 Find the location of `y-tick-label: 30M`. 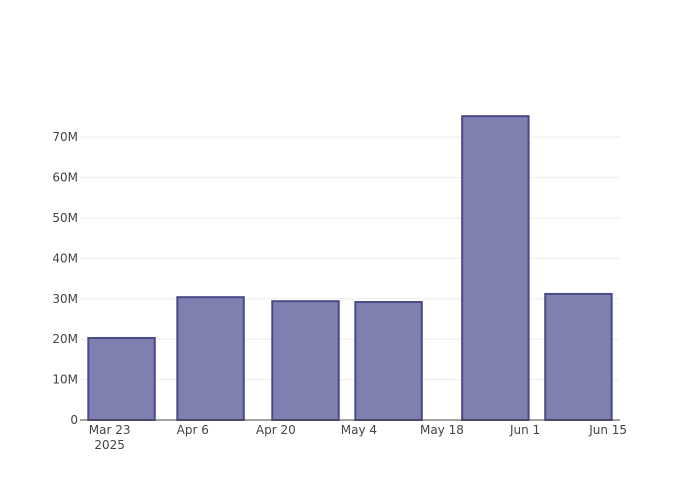

y-tick-label: 30M is located at coordinates (65, 299).